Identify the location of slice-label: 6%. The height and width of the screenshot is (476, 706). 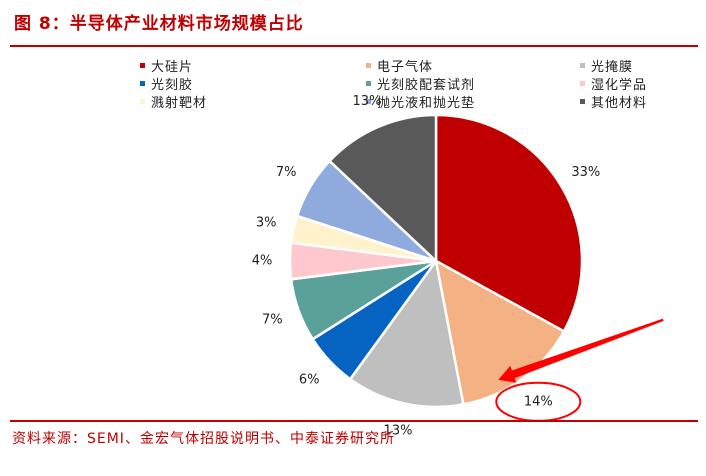
(309, 380).